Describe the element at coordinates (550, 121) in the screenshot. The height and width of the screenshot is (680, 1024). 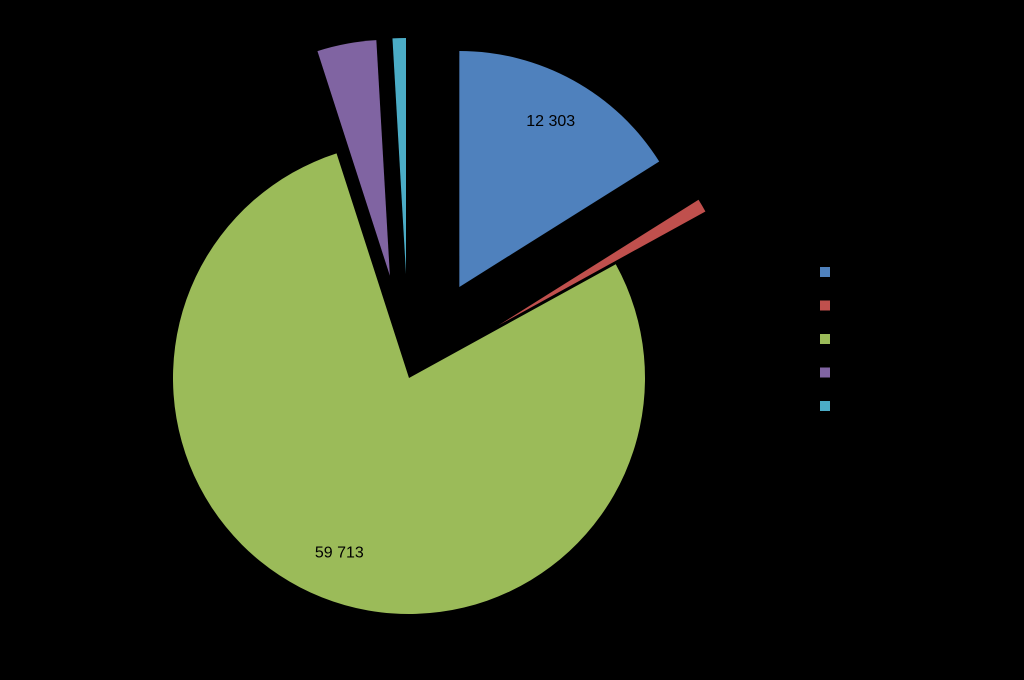
I see `data-label: 12 303` at that location.